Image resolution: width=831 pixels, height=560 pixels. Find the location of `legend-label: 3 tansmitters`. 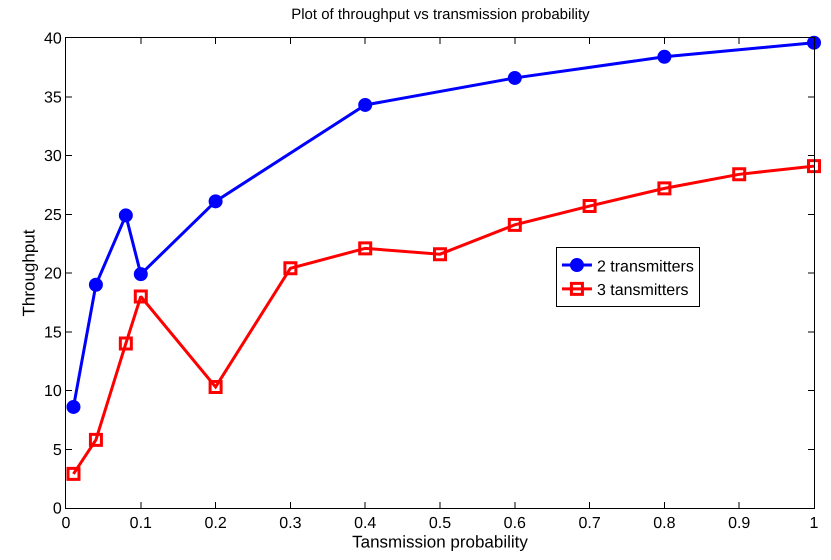

legend-label: 3 tansmitters is located at coordinates (642, 291).